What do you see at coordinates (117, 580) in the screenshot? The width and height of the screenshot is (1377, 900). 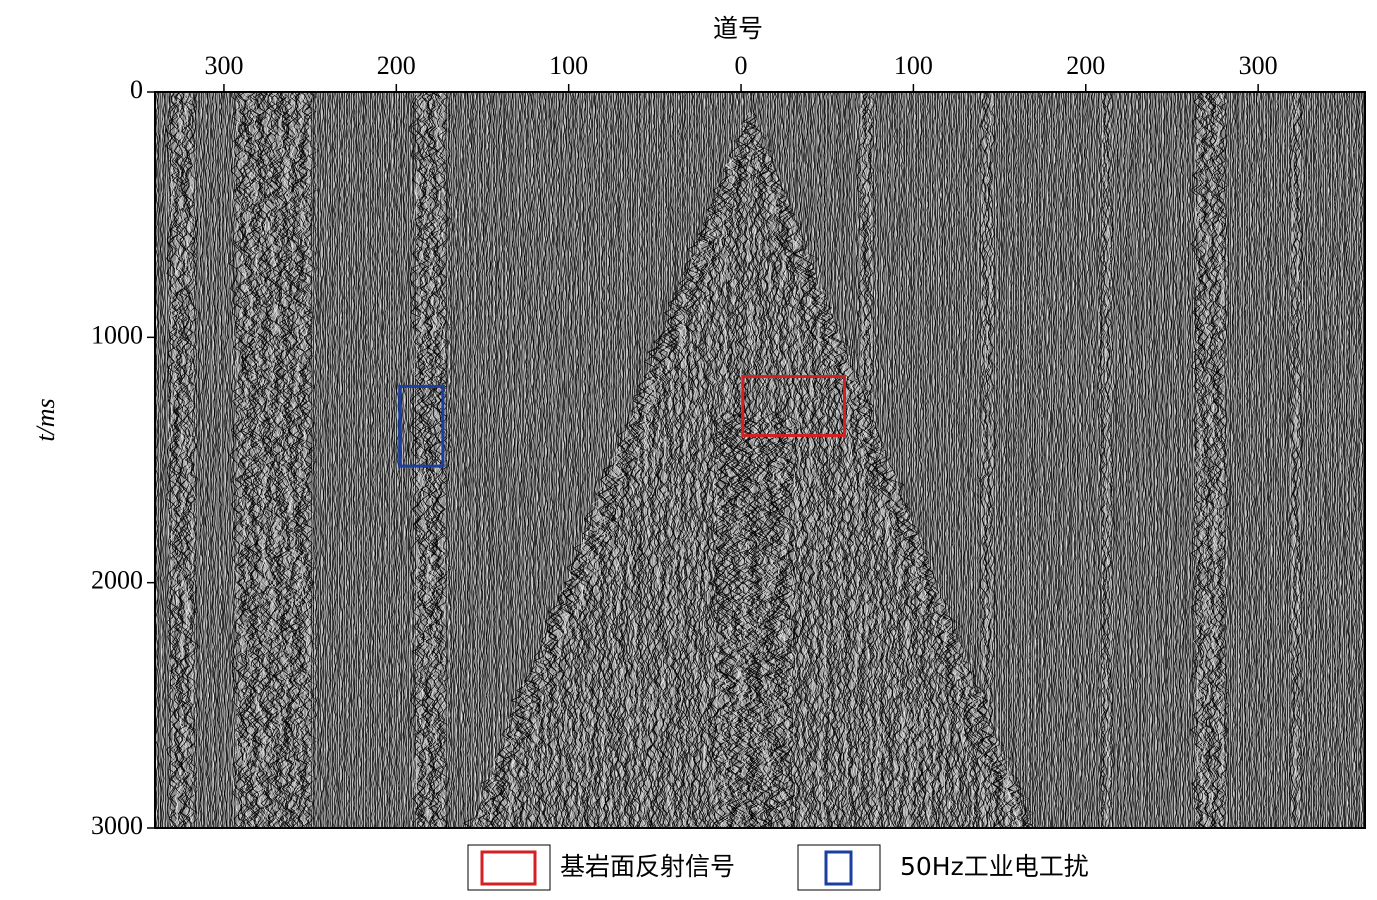 I see `y-tick-label: 2000` at bounding box center [117, 580].